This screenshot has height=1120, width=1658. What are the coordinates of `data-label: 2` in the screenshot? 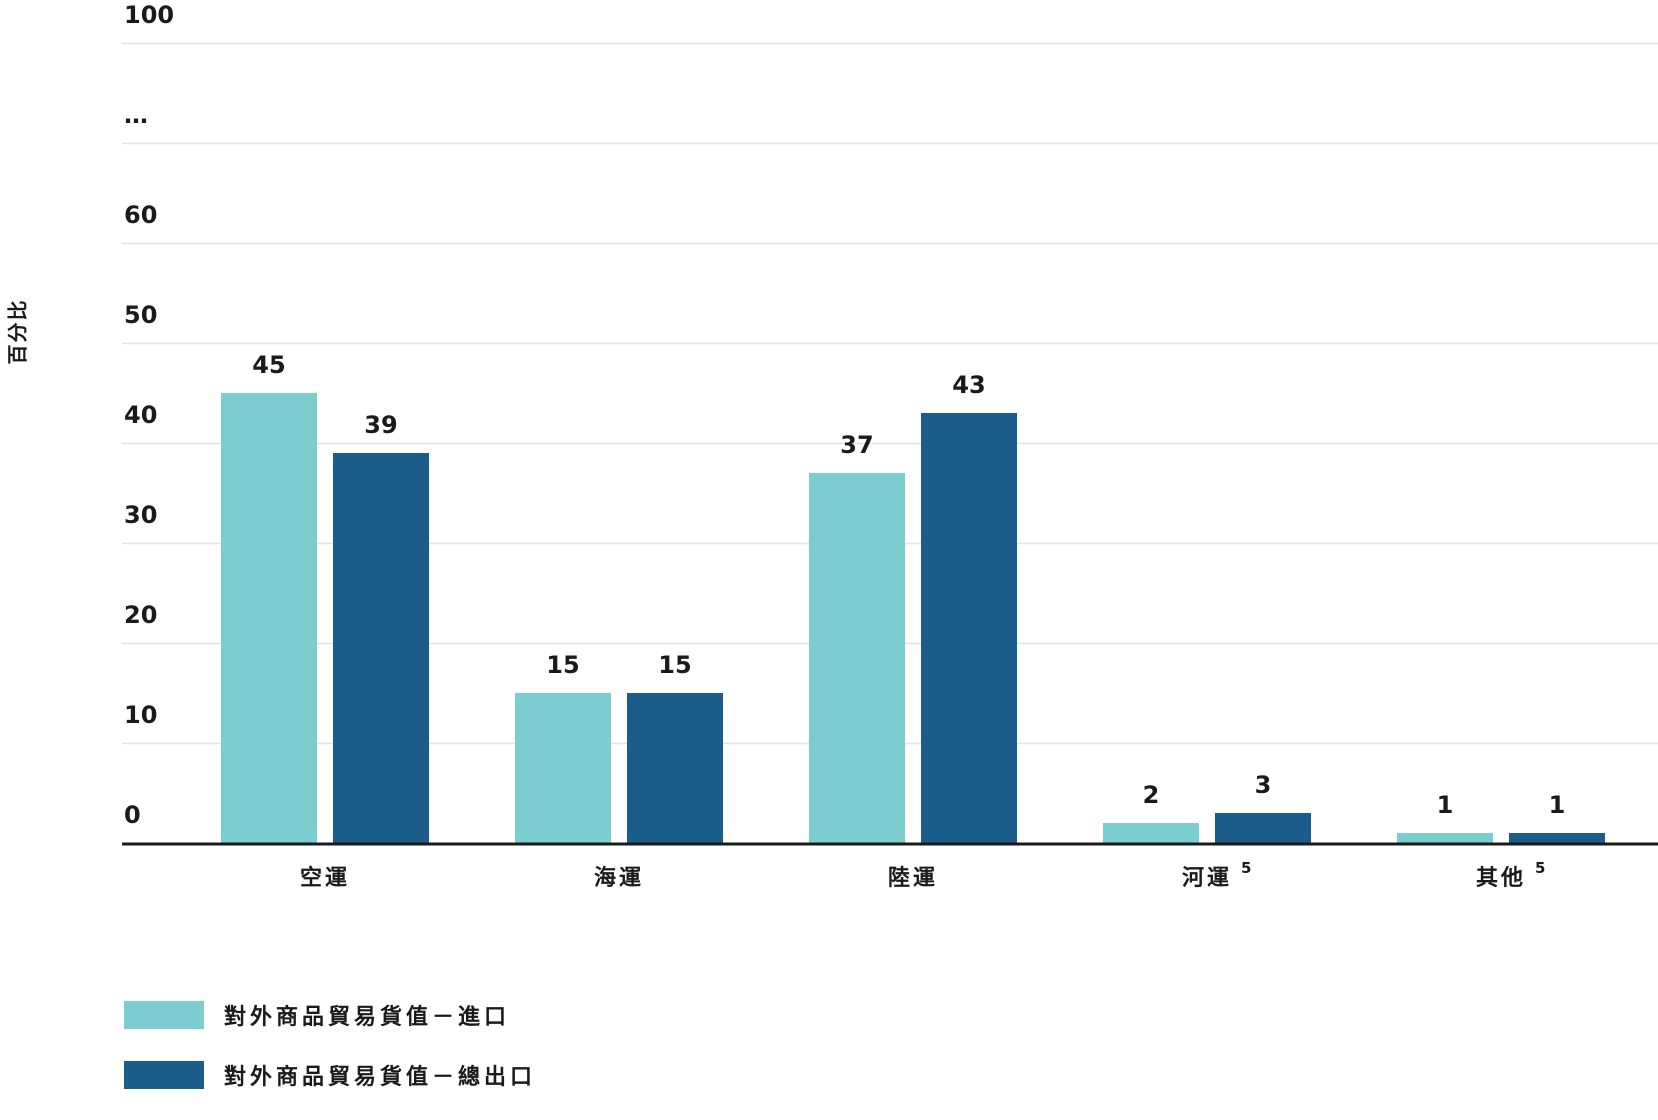 It's located at (1151, 795).